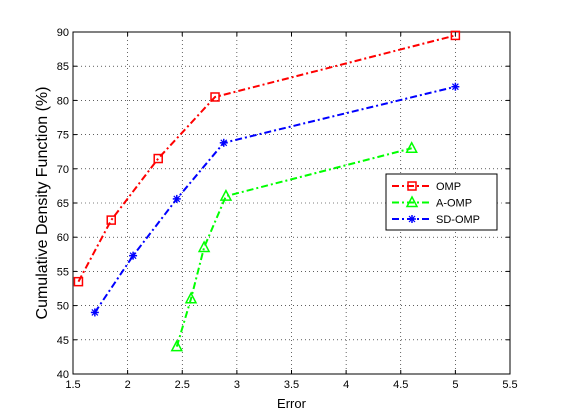  What do you see at coordinates (448, 187) in the screenshot?
I see `legend-label: OMP` at bounding box center [448, 187].